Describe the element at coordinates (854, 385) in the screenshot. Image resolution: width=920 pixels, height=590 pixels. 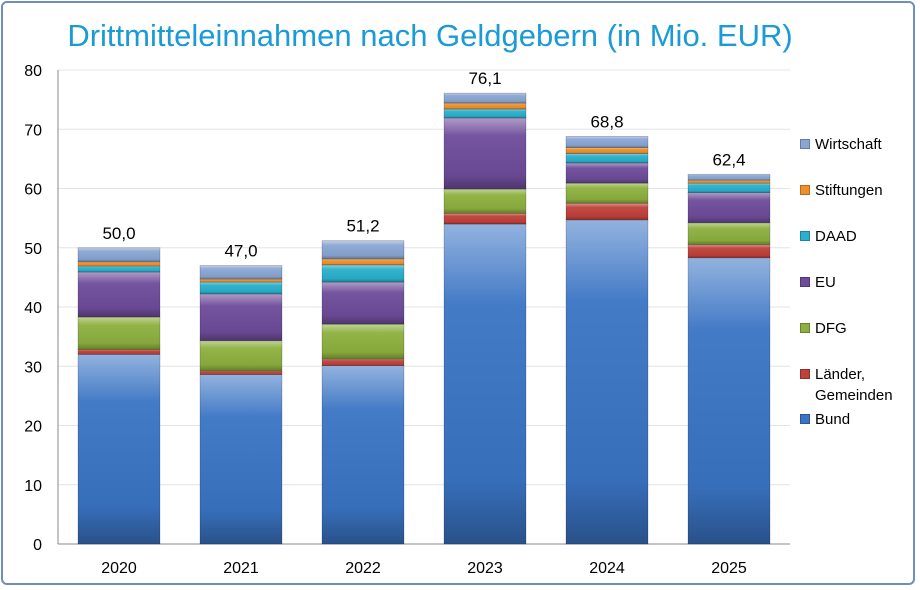
I see `legend-label: Länder, Gemeinden` at that location.